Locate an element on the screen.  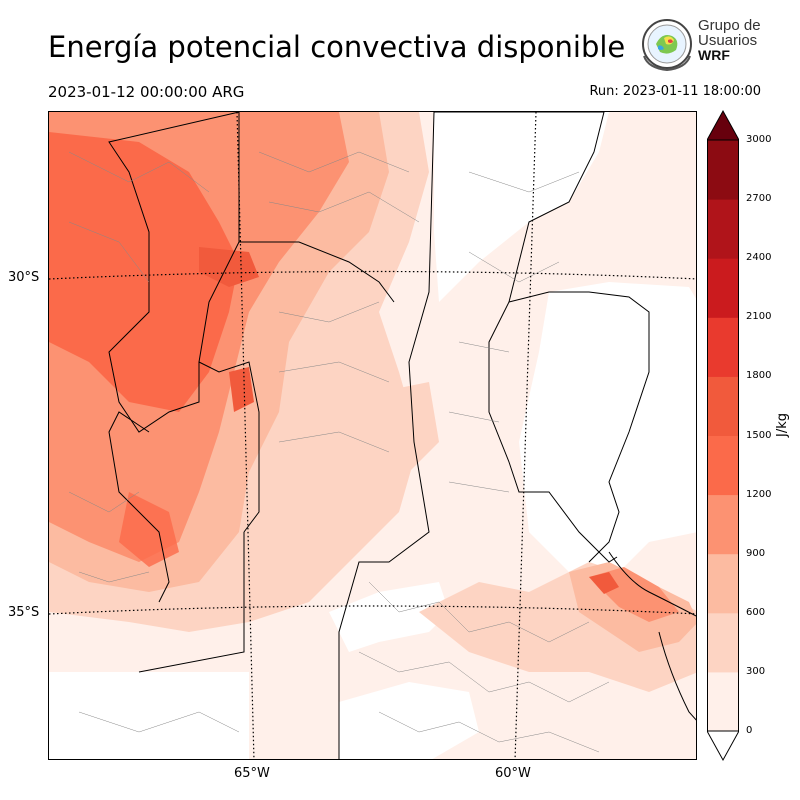
colorbar-tick-label: 2700 is located at coordinates (759, 199).